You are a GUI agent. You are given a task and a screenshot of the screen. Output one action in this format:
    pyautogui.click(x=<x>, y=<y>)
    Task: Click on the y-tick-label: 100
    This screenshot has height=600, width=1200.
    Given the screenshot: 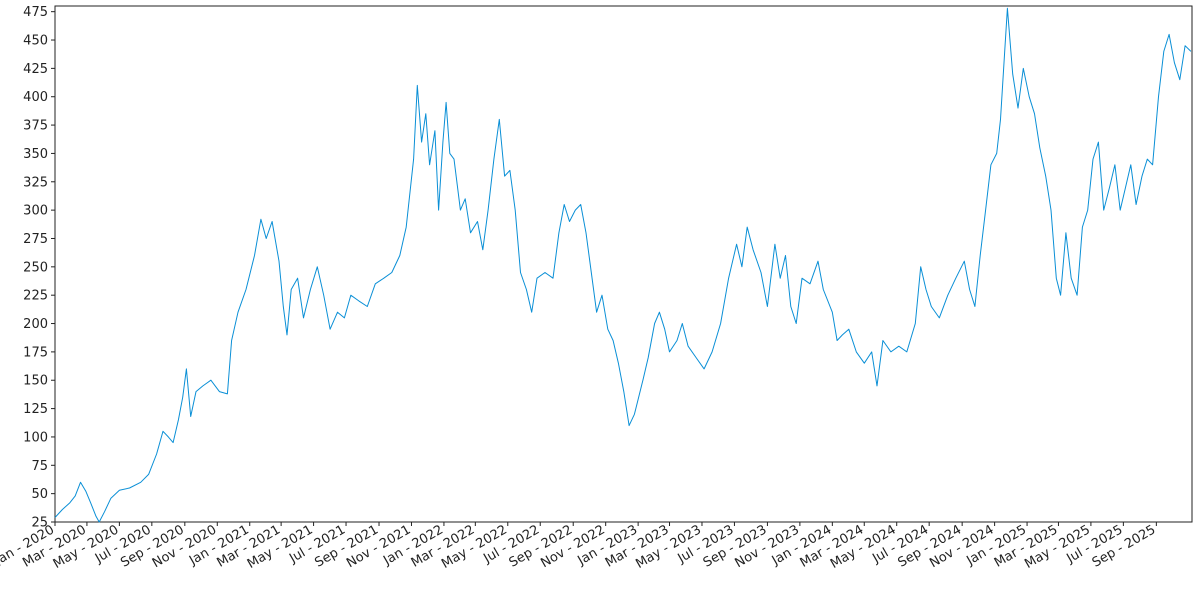 What is the action you would take?
    pyautogui.click(x=35, y=437)
    